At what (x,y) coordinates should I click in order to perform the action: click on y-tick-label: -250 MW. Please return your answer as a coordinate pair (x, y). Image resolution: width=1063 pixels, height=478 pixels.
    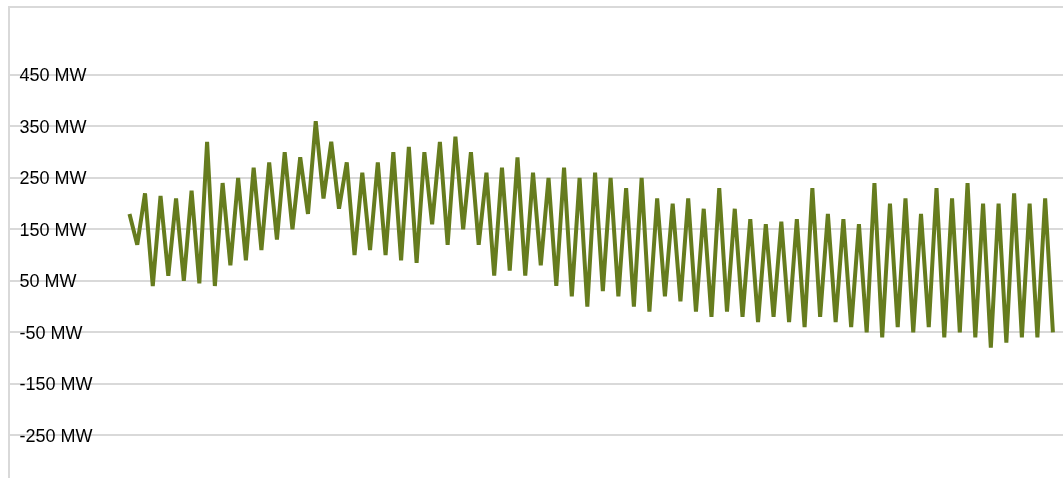
    Looking at the image, I should click on (56, 435).